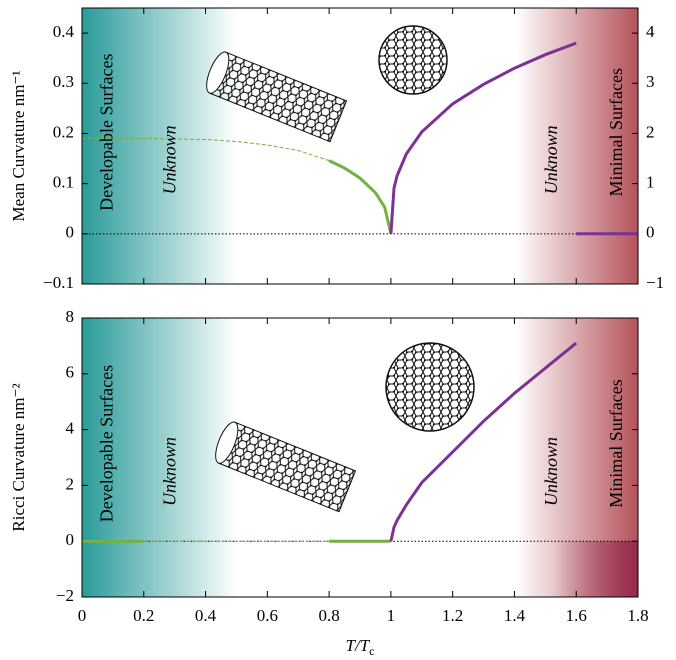 The height and width of the screenshot is (660, 676). Describe the element at coordinates (70, 428) in the screenshot. I see `y-tick-label: 4` at that location.